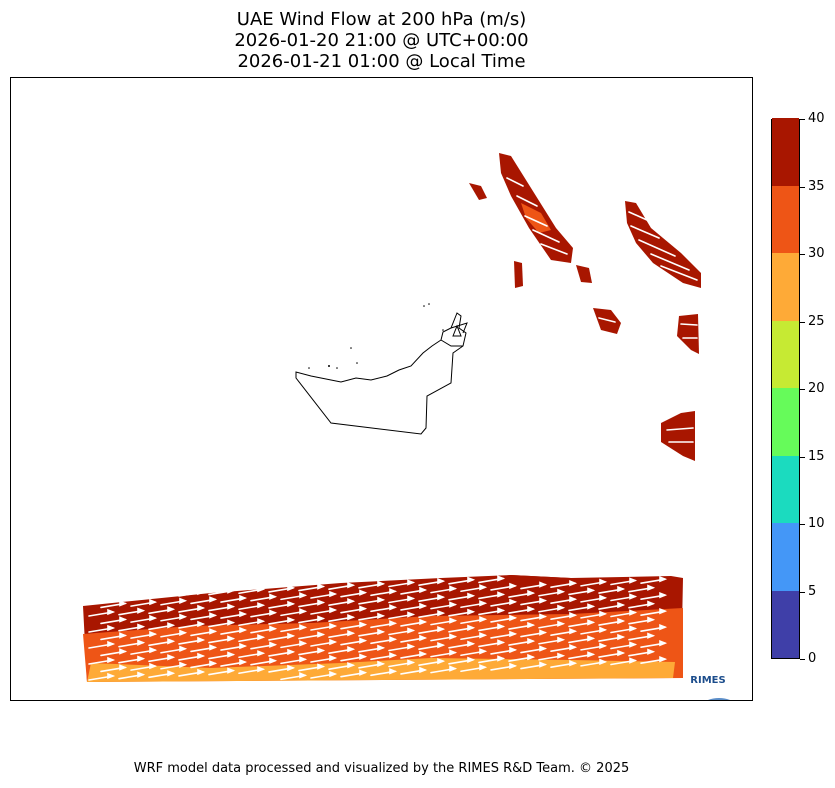 Image resolution: width=835 pixels, height=788 pixels. Describe the element at coordinates (376, 336) in the screenshot. I see `uae-islands` at that location.